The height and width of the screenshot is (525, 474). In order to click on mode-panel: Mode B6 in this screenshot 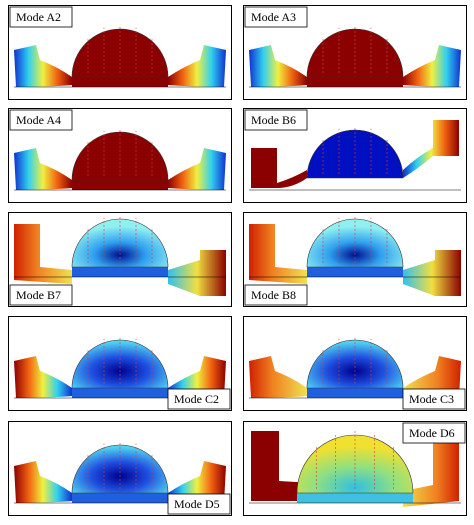, I will do `click(355, 155)`.